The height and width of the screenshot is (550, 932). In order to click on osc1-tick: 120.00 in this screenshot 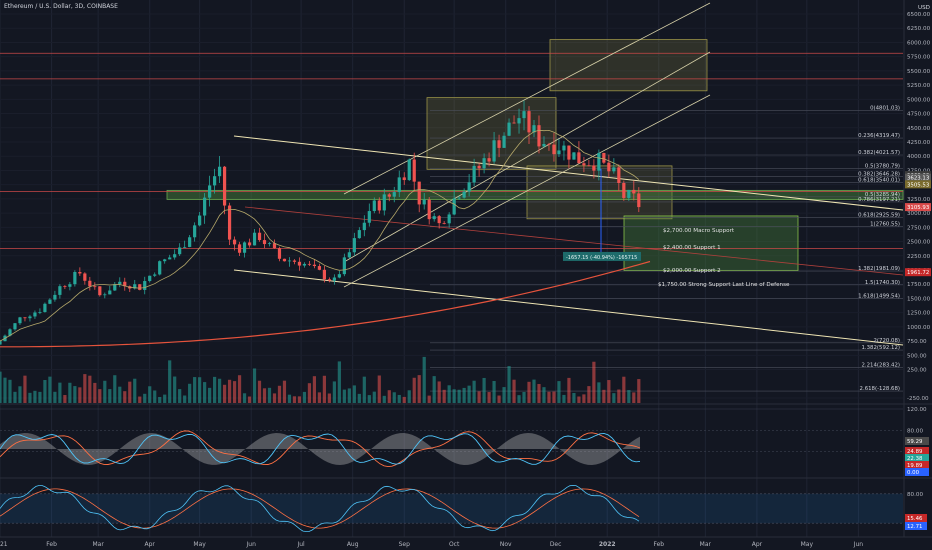, I will do `click(917, 410)`.